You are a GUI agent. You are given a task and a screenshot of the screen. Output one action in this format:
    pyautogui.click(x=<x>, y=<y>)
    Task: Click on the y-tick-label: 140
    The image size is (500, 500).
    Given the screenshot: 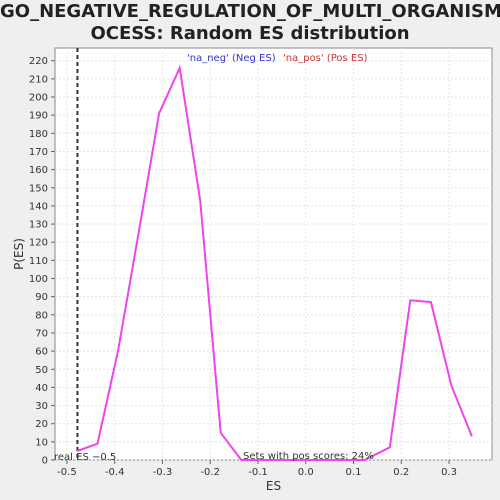 What is the action you would take?
    pyautogui.click(x=38, y=206)
    